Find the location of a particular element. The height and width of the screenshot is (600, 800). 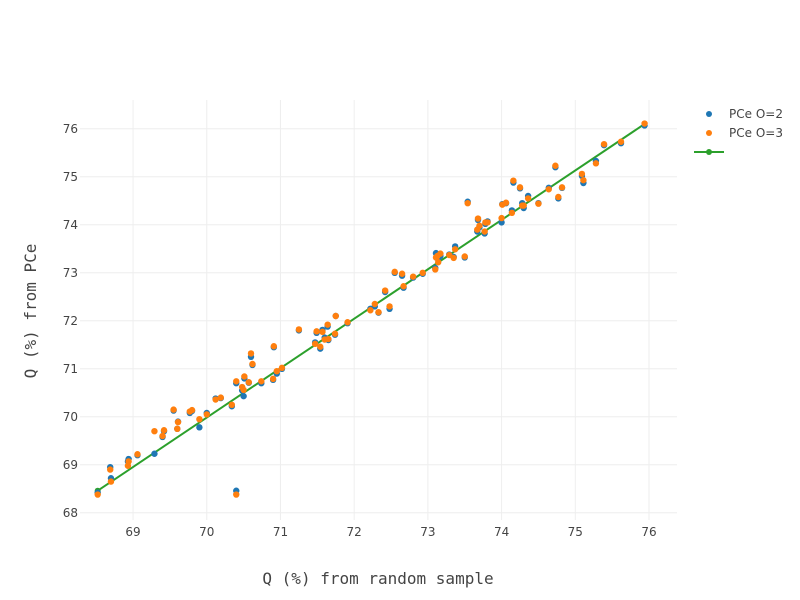

x-tick-label: 73 is located at coordinates (427, 532).